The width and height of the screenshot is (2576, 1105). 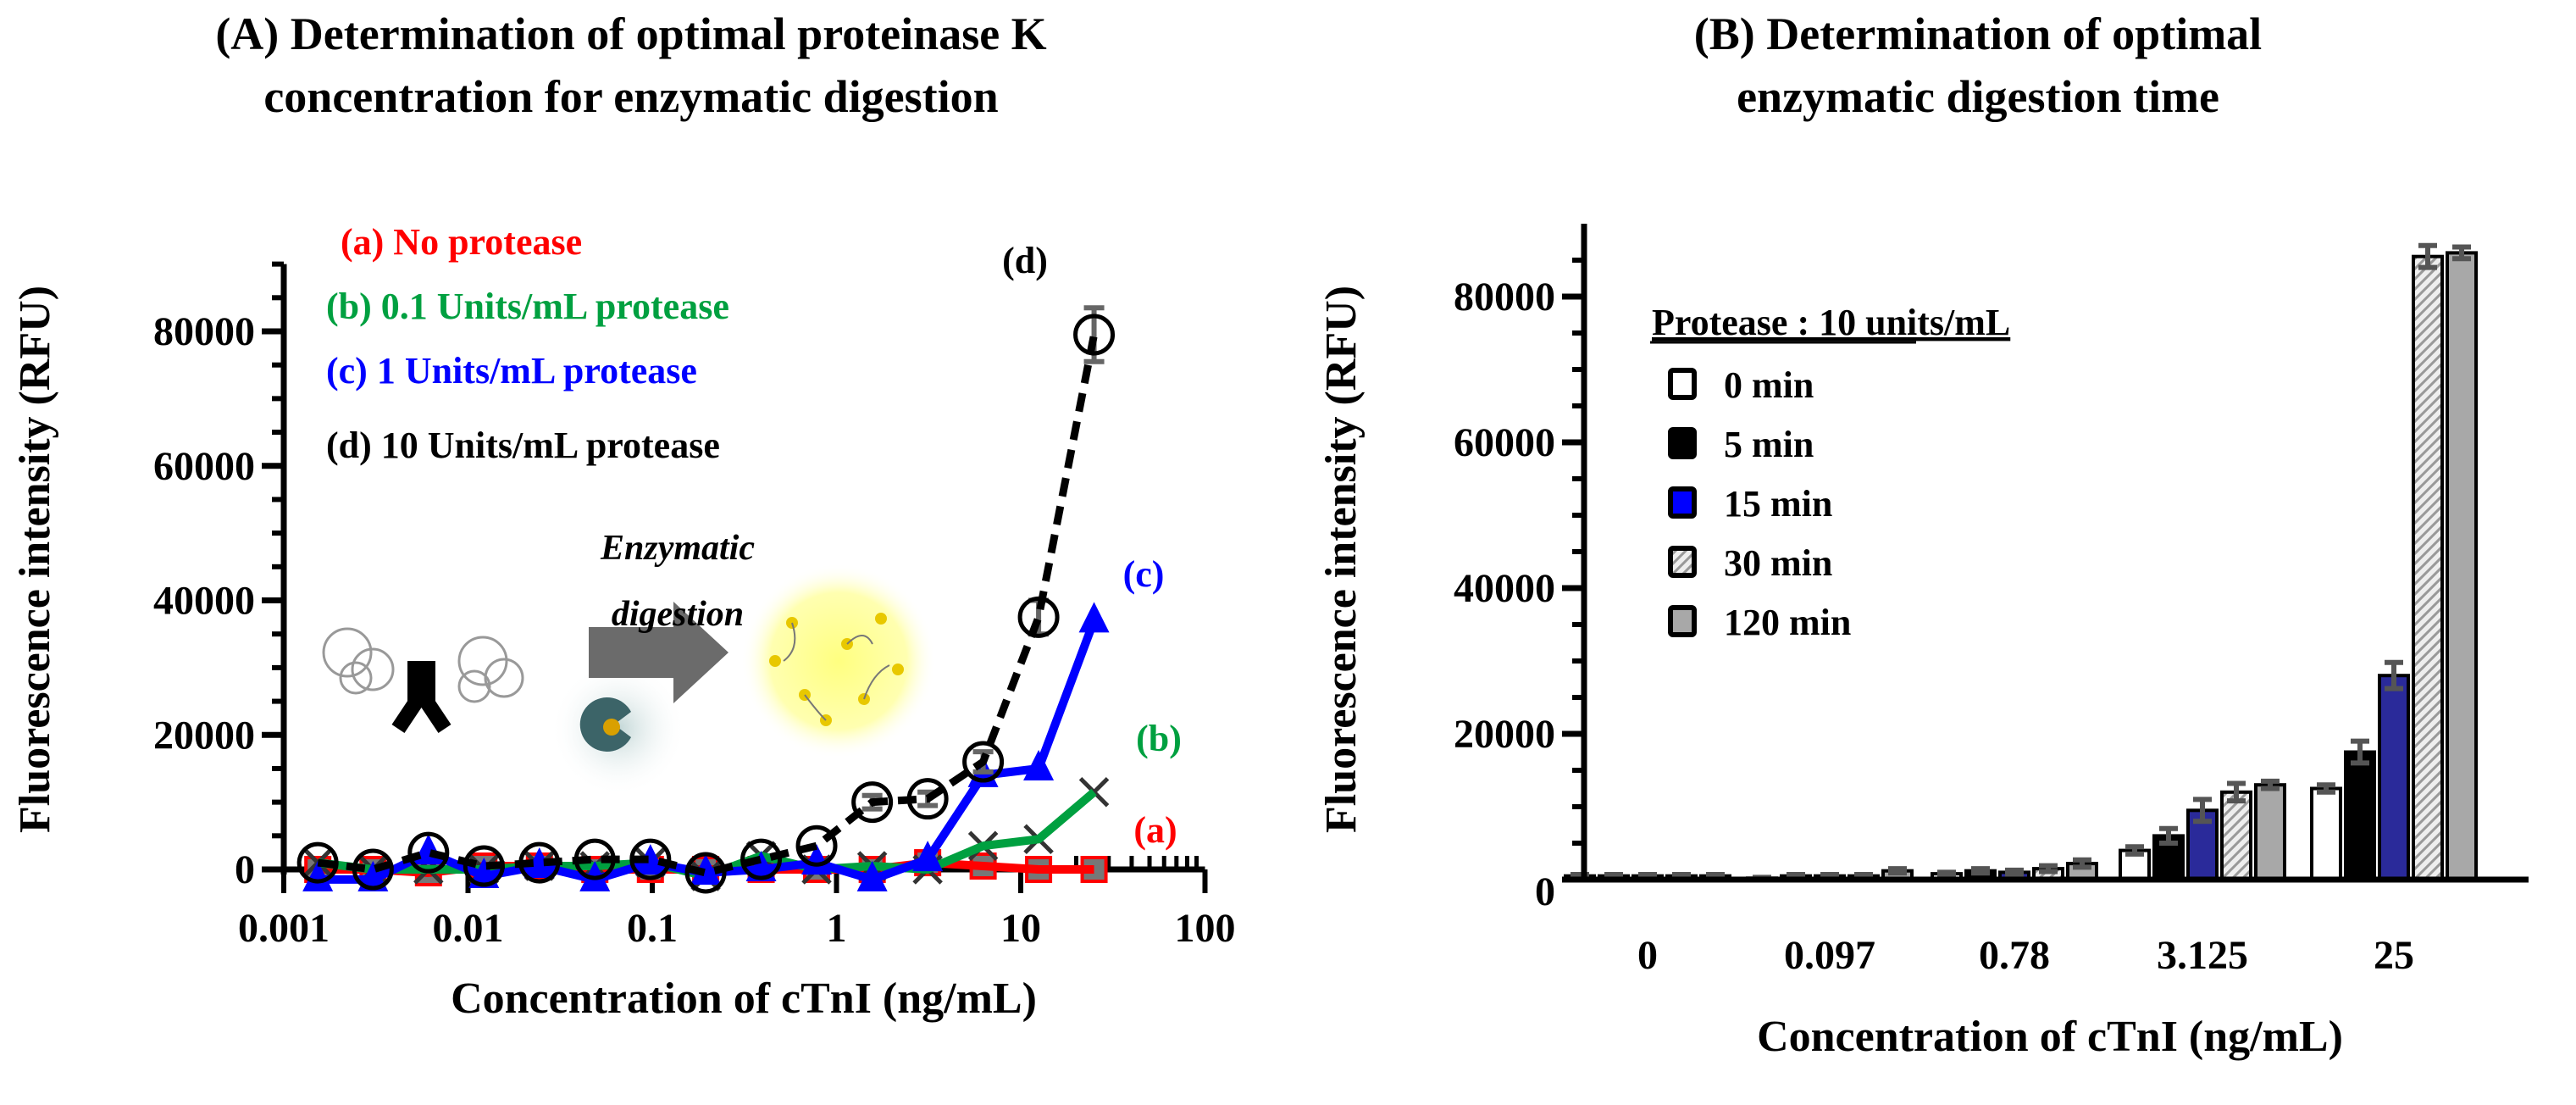 What do you see at coordinates (527, 306) in the screenshot?
I see `legend-item-b: (b) 0.1 Units/mL protease` at bounding box center [527, 306].